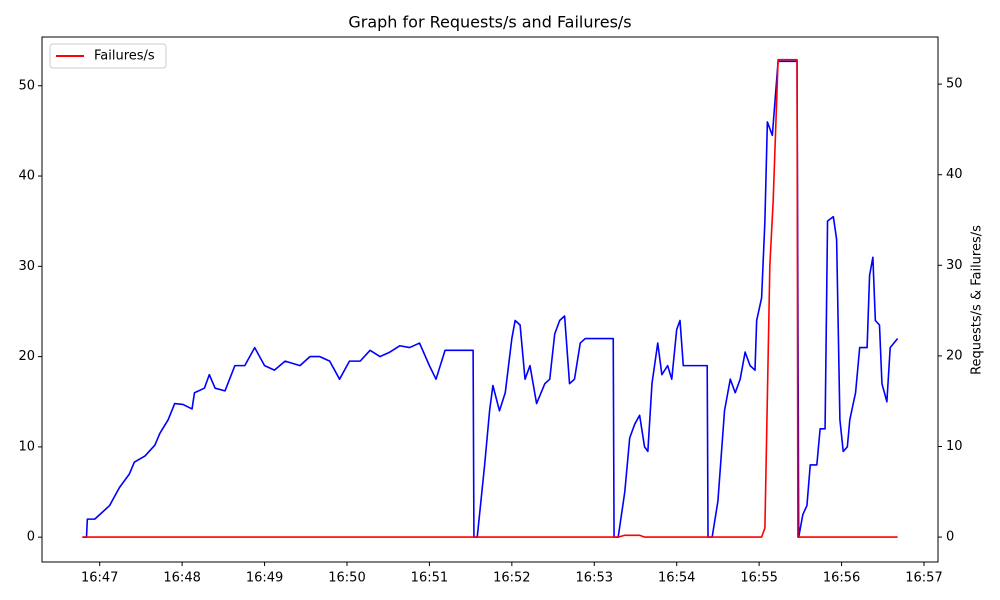  I want to click on y2-tick-label: 20, so click(954, 355).